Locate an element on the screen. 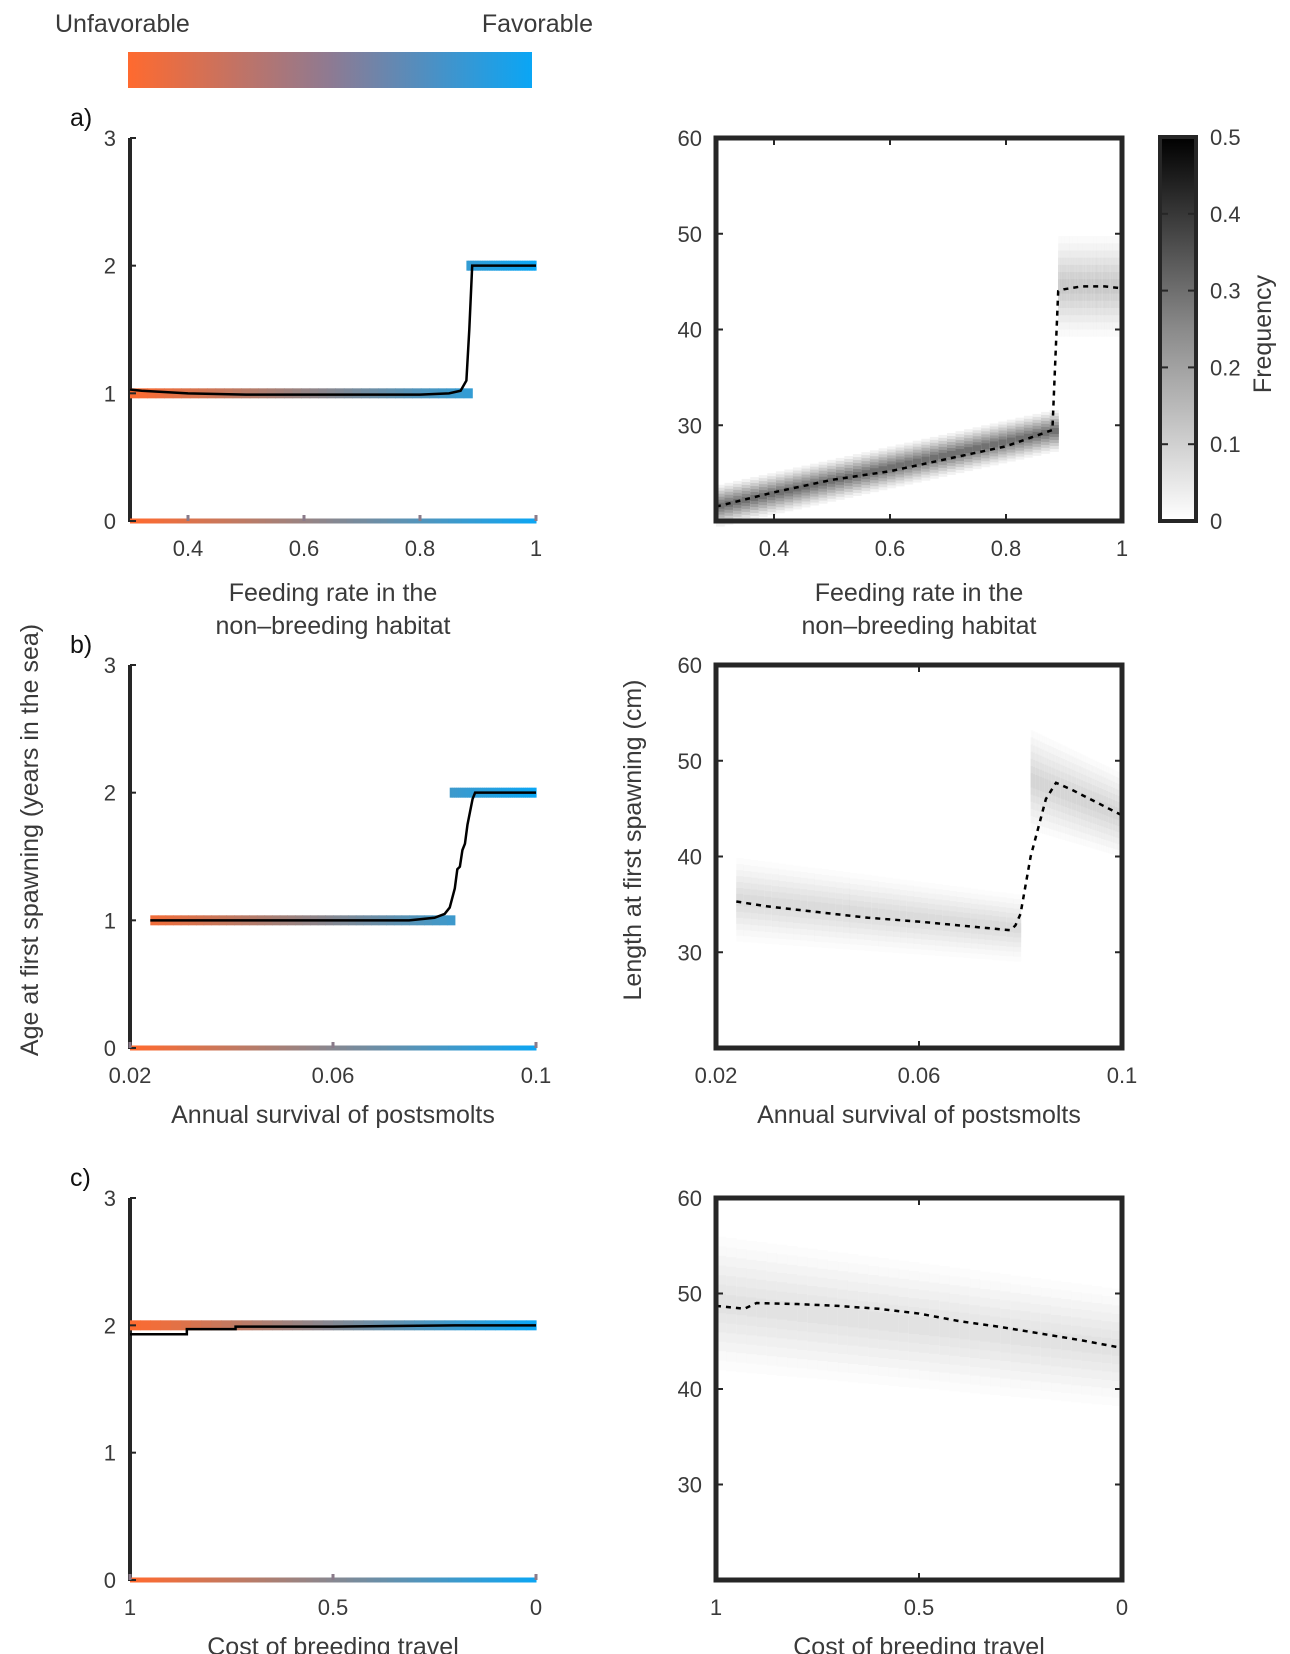 The height and width of the screenshot is (1654, 1290). y-tick-label: 2 is located at coordinates (110, 266).